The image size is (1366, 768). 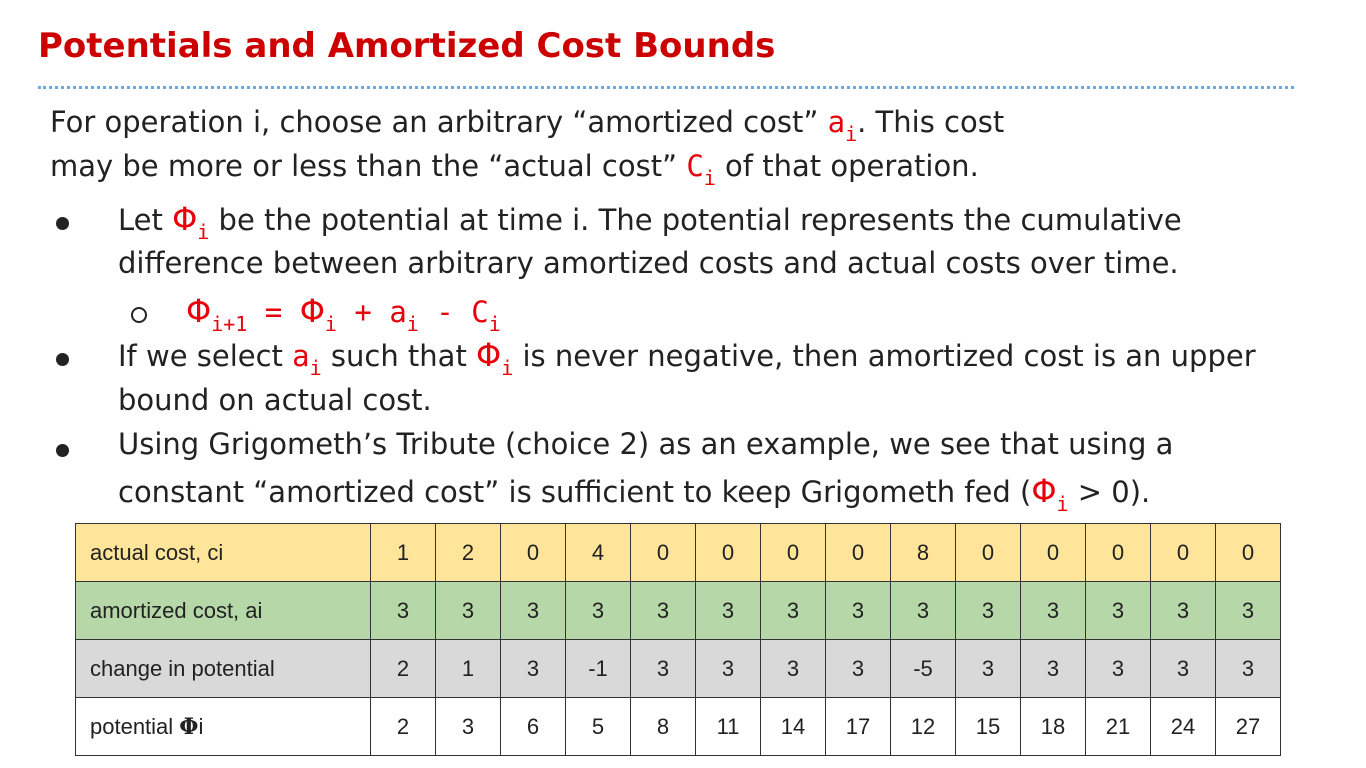 I want to click on intro-line2-tail: of that operation., so click(x=847, y=166).